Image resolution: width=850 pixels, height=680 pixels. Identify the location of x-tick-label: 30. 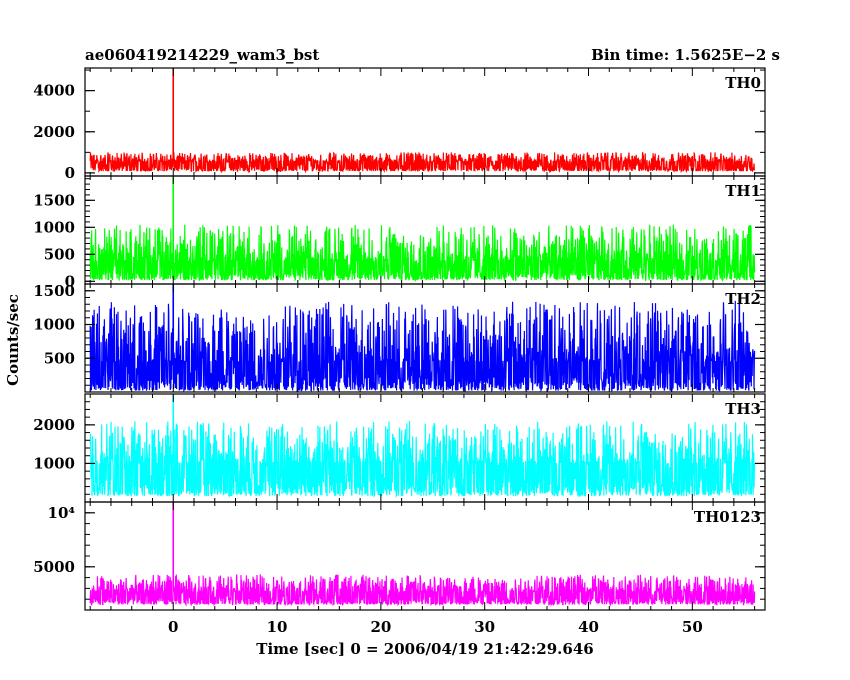
(484, 627).